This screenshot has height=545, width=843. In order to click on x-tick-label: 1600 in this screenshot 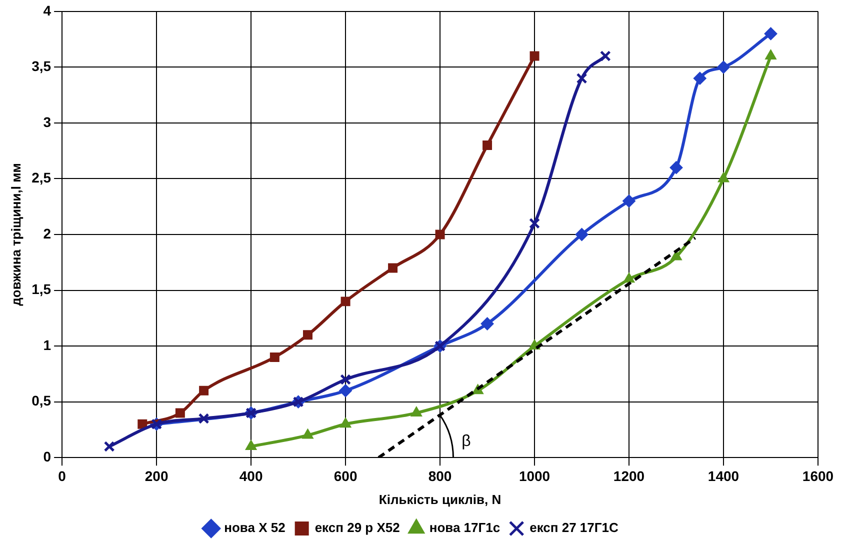, I will do `click(818, 476)`.